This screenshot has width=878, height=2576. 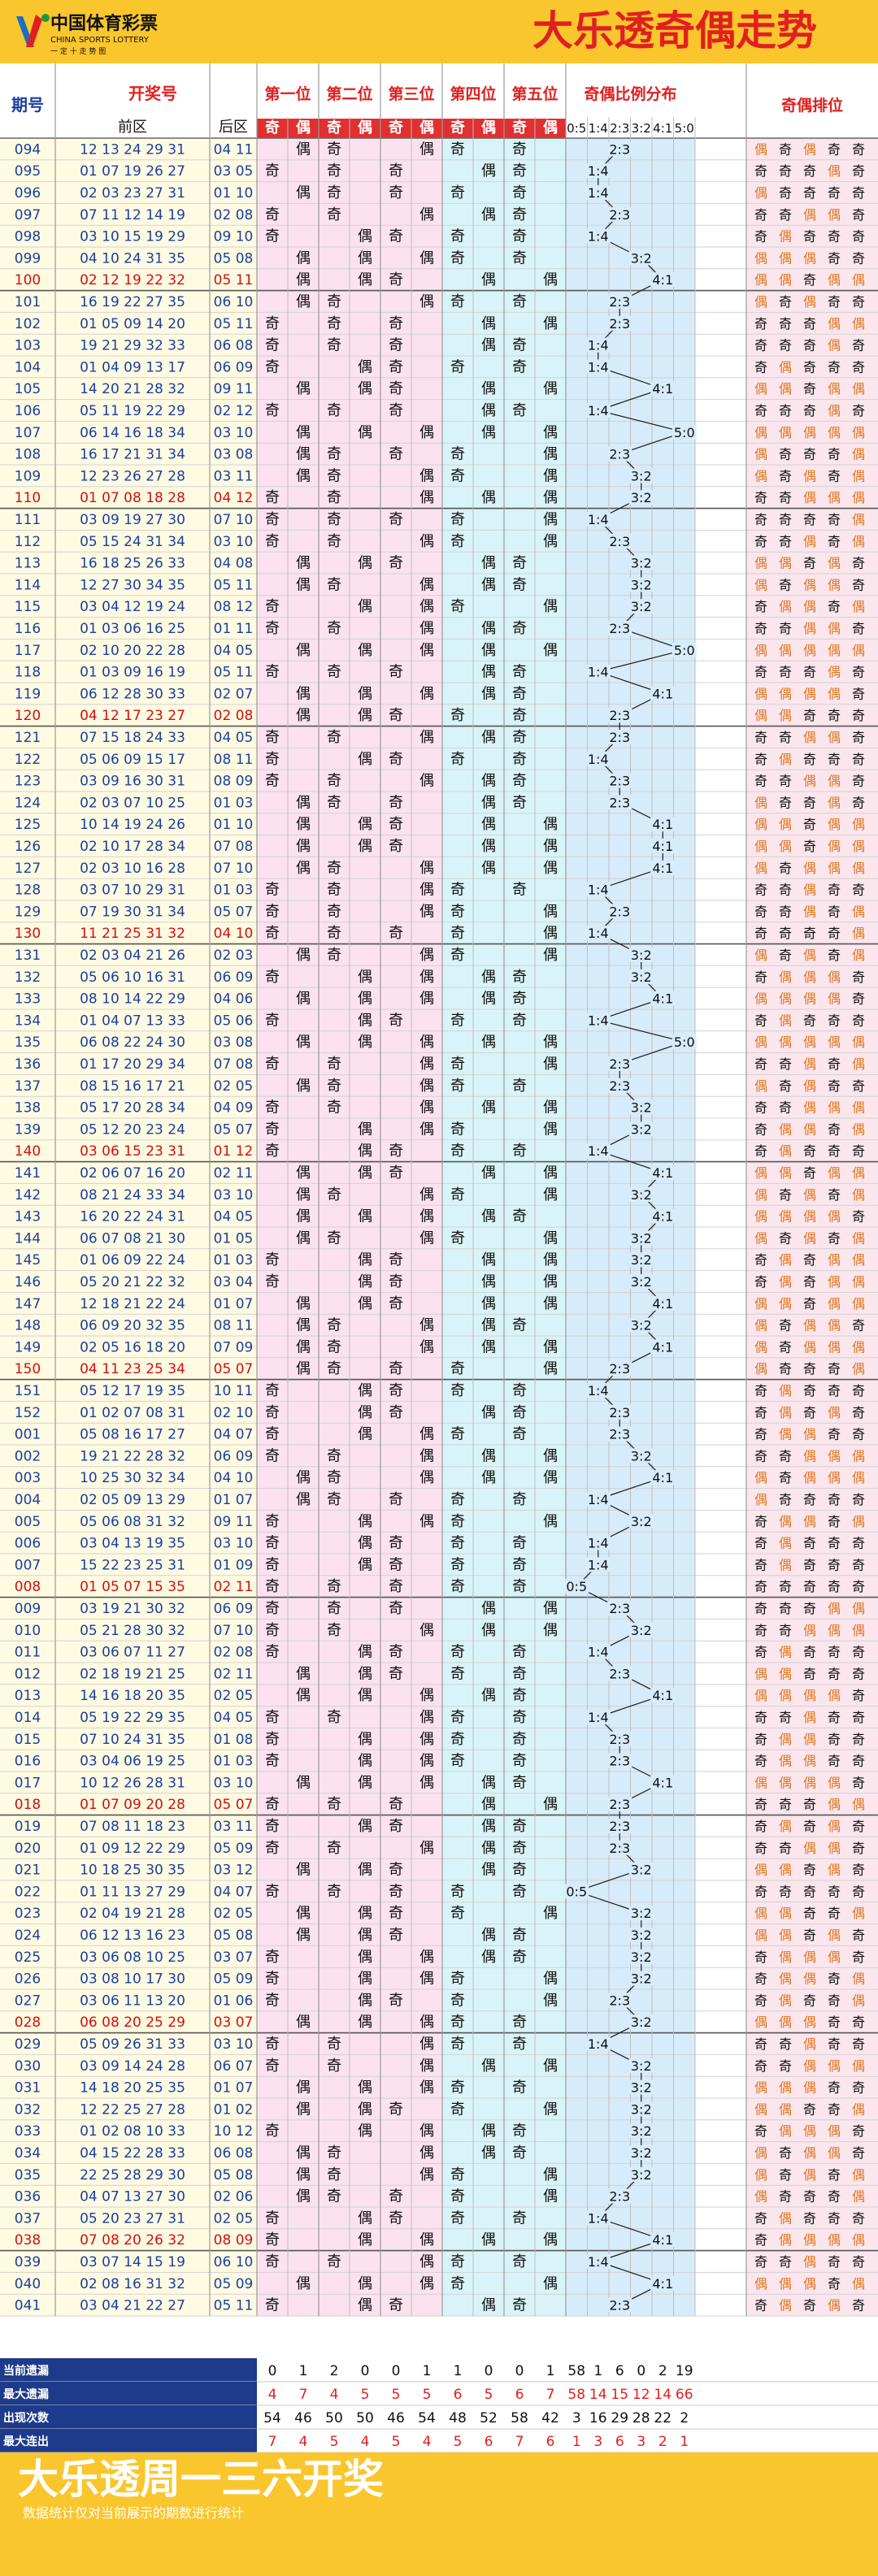 What do you see at coordinates (132, 673) in the screenshot?
I see `row-front-numbers: 01 03 09 16 19` at bounding box center [132, 673].